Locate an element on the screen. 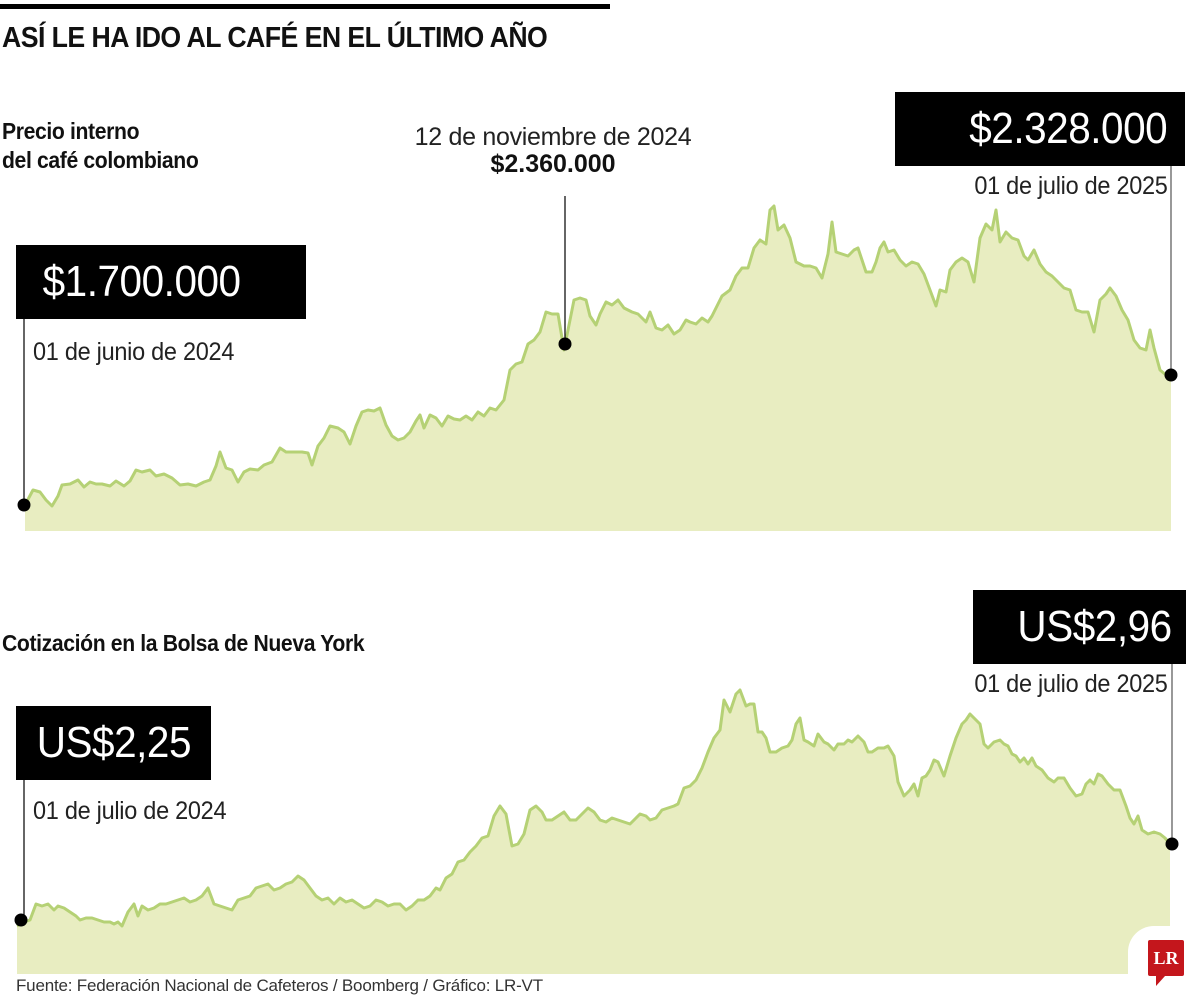 The image size is (1200, 1006). panel1-title: Precio interno del café colombiano is located at coordinates (100, 146).